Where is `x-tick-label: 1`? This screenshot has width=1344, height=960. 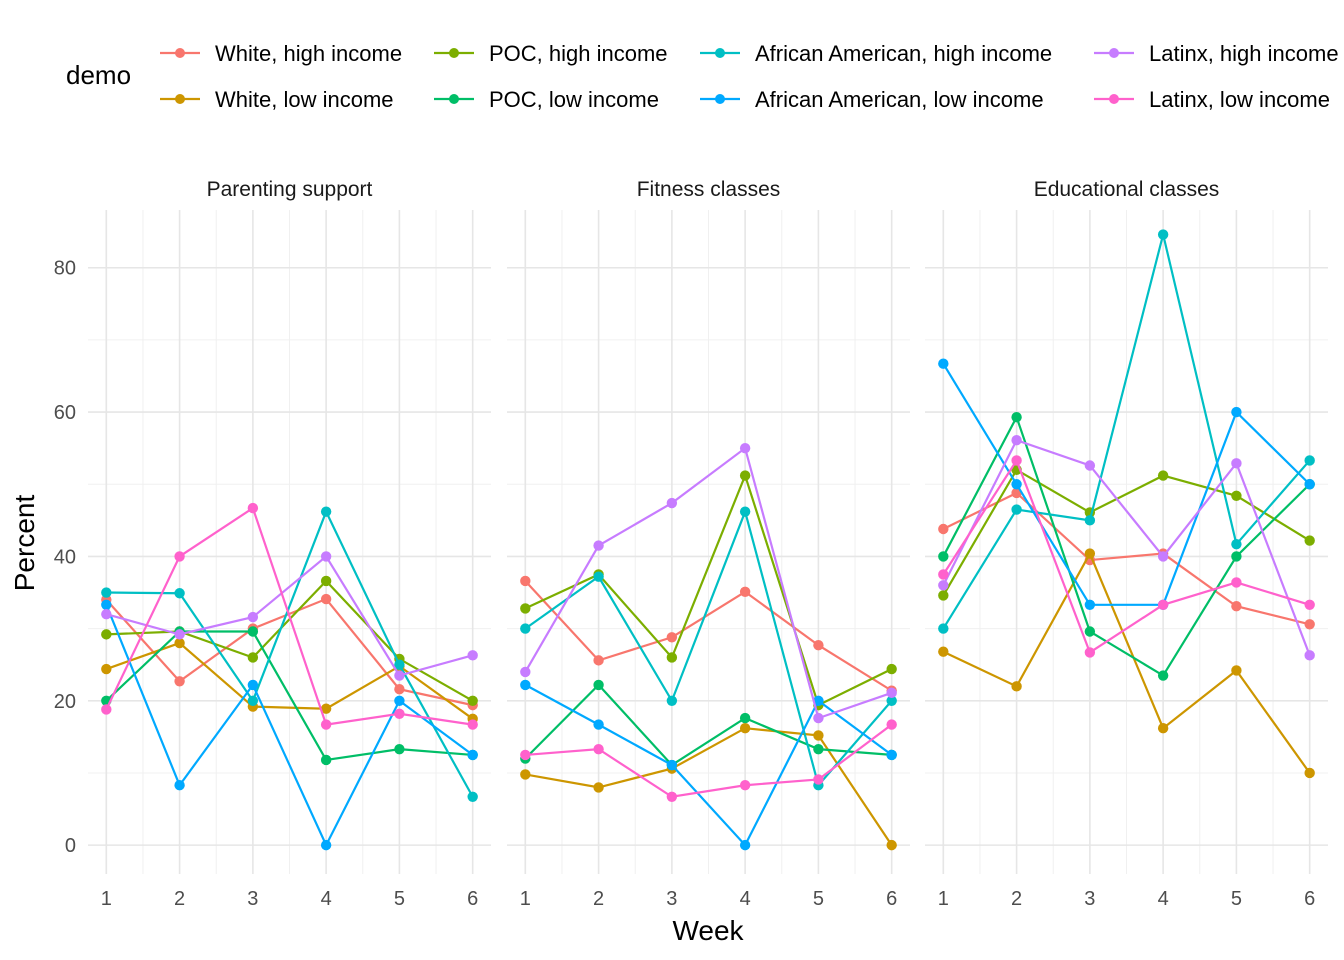
x-tick-label: 1 is located at coordinates (525, 899).